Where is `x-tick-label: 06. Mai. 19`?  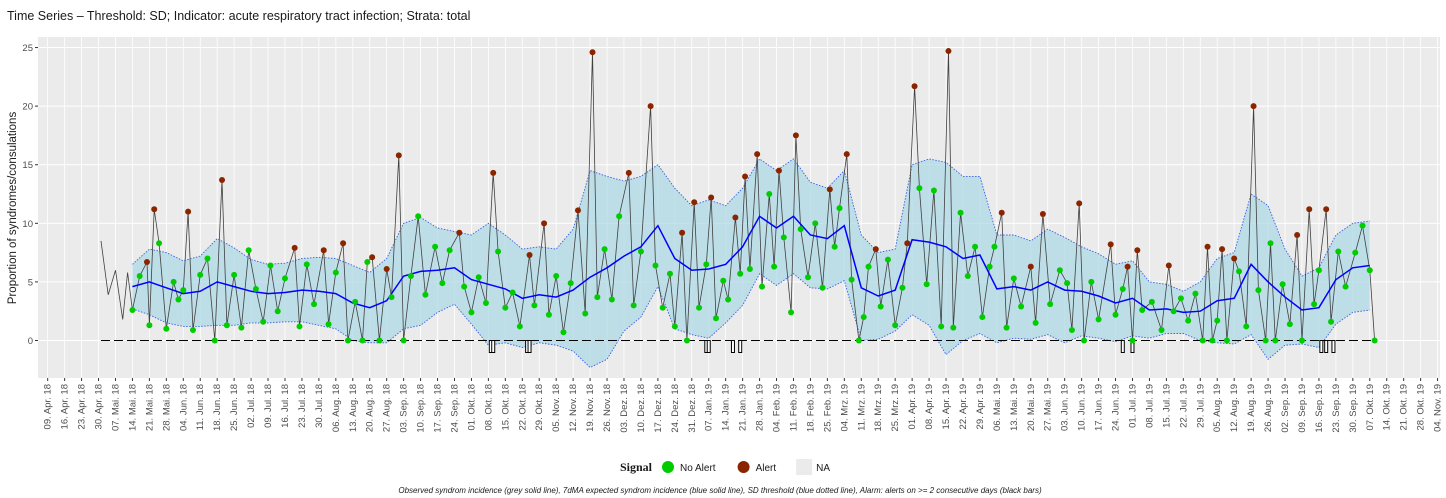 x-tick-label: 06. Mai. 19 is located at coordinates (997, 407).